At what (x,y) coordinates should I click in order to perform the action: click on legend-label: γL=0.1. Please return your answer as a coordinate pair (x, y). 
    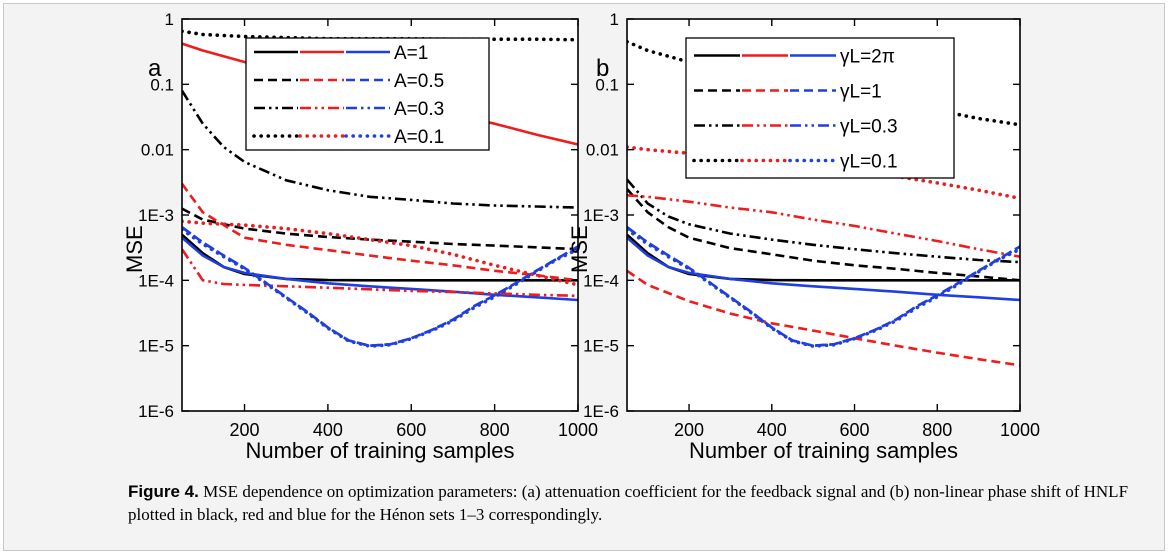
    Looking at the image, I should click on (869, 162).